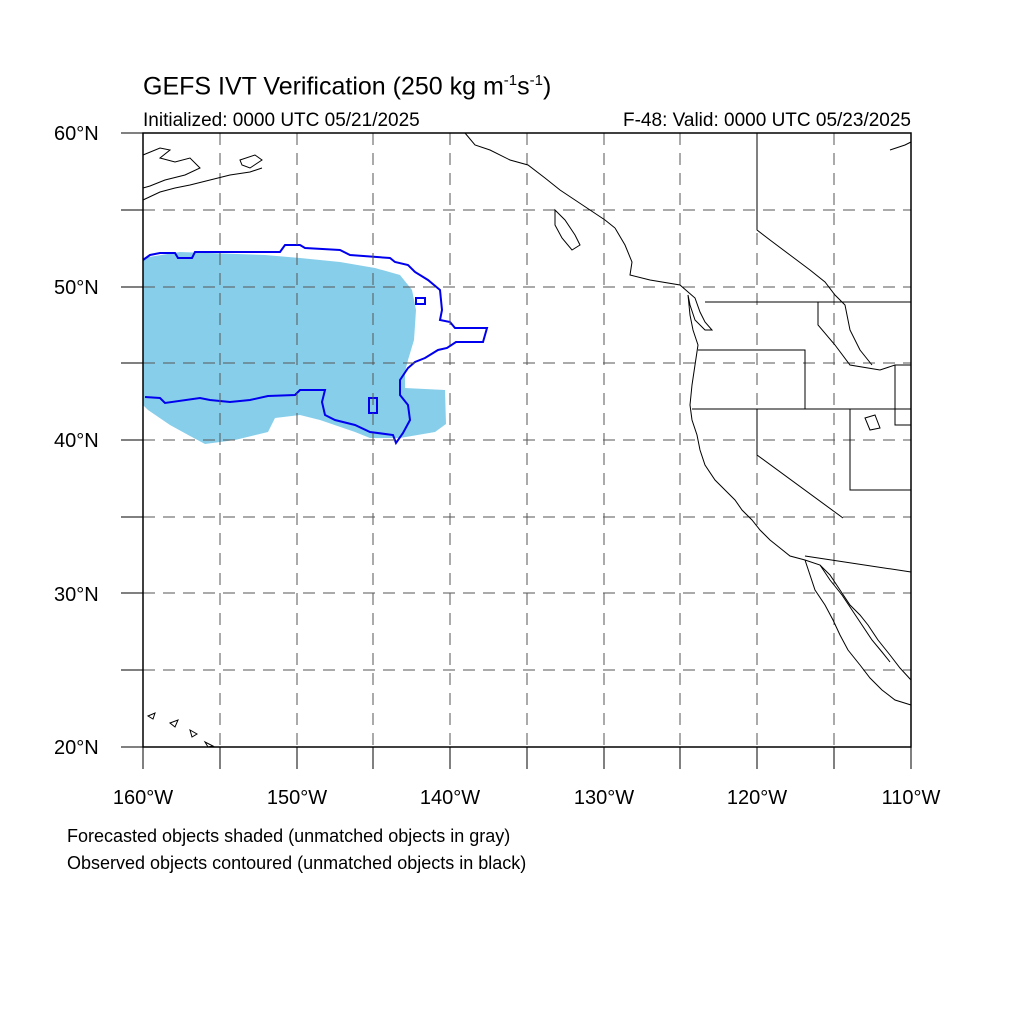 Image resolution: width=1024 pixels, height=1024 pixels. What do you see at coordinates (604, 798) in the screenshot?
I see `lon-label-130w: 130°W` at bounding box center [604, 798].